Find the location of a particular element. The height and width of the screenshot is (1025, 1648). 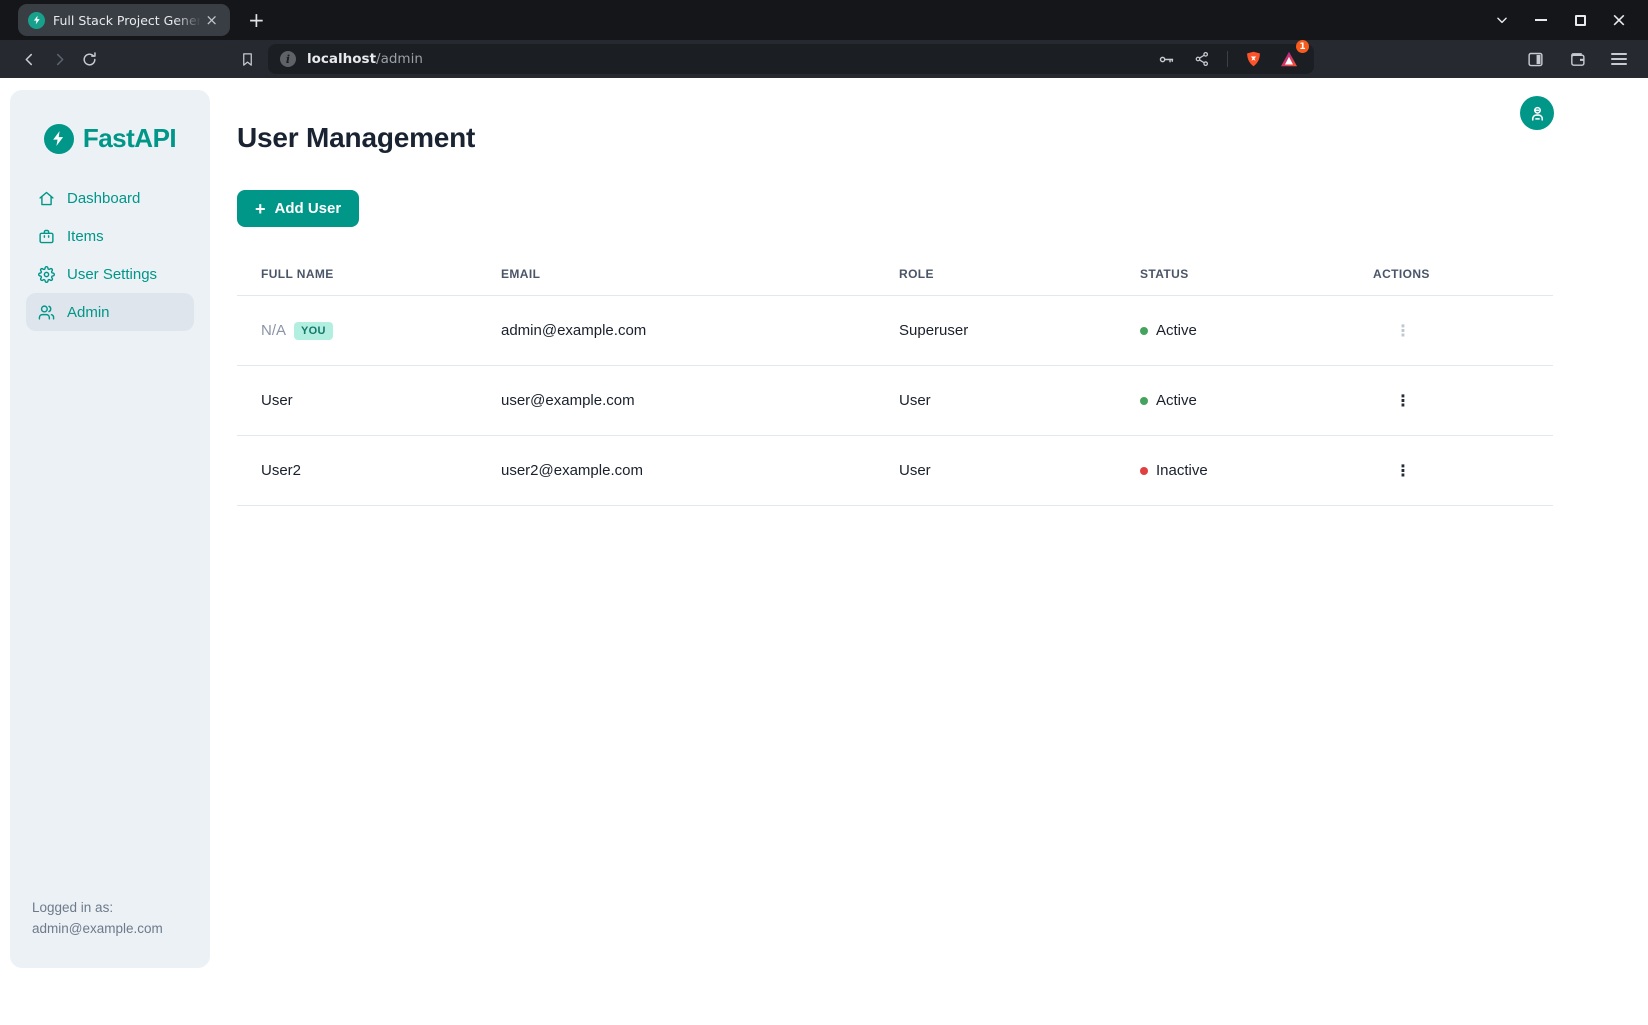

sidebar-item-admin: Admin is located at coordinates (110, 312).